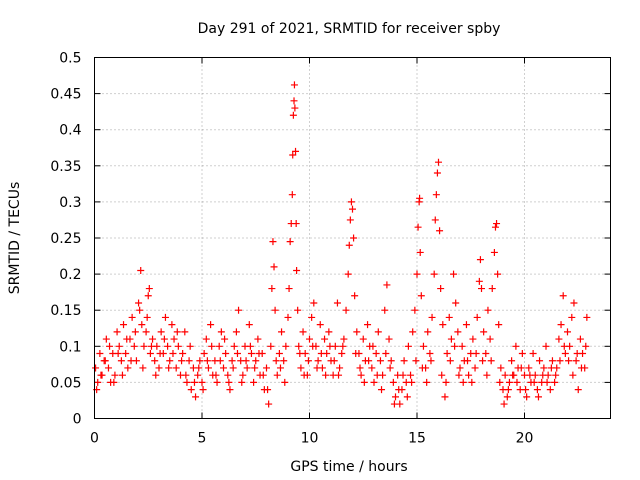  I want to click on y-tick-label: 0.05, so click(65, 383).